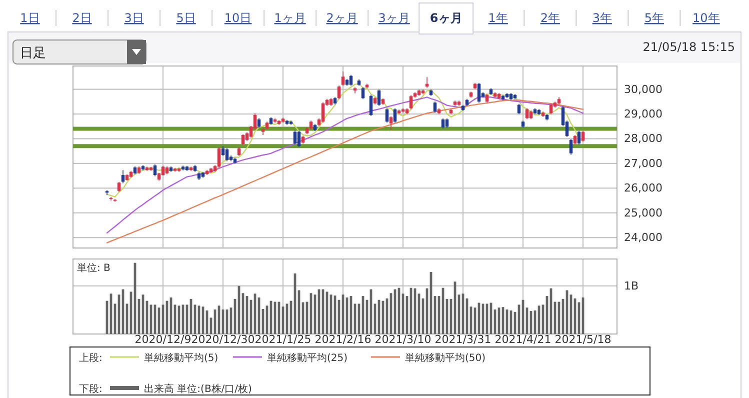 The image size is (749, 398). What do you see at coordinates (163, 339) in the screenshot?
I see `x-tick-label: 2020/12/9` at bounding box center [163, 339].